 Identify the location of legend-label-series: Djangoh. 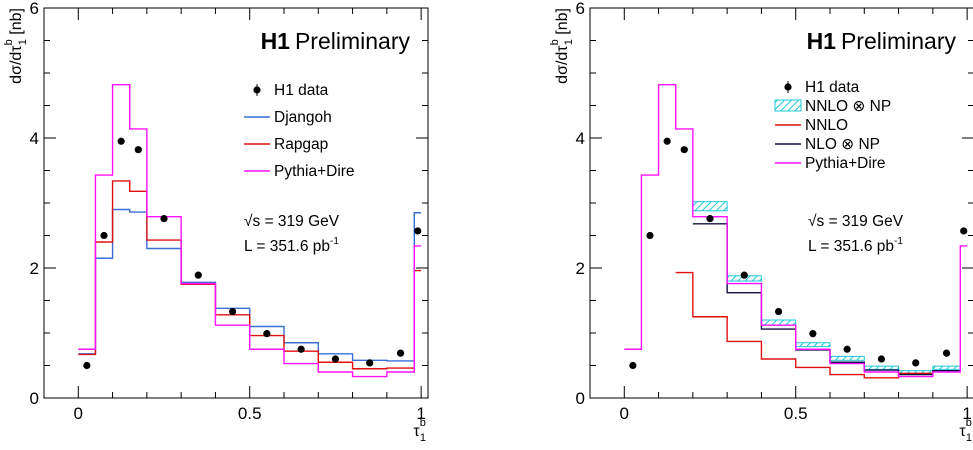
(303, 117).